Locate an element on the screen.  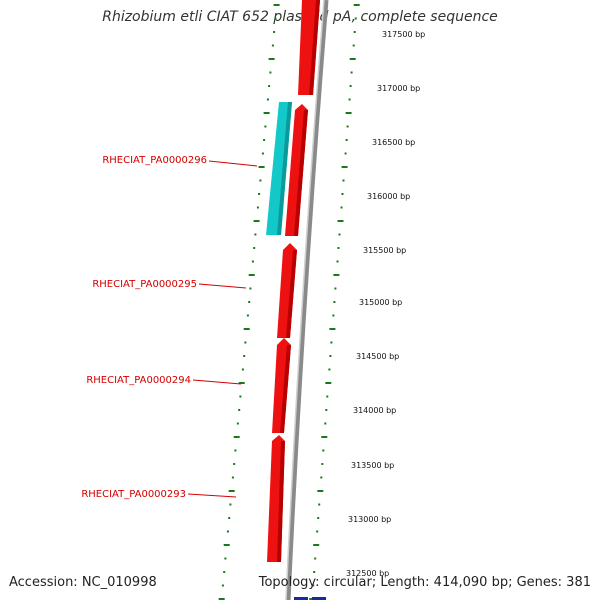
gene-label-296: RHECIAT_PA0000296 is located at coordinates (154, 160).